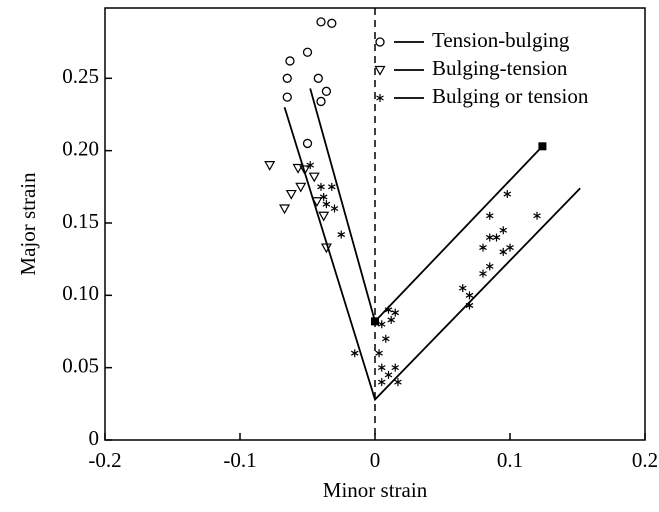 This screenshot has height=512, width=659. Describe the element at coordinates (239, 460) in the screenshot. I see `x-tick-label: -0.1` at that location.